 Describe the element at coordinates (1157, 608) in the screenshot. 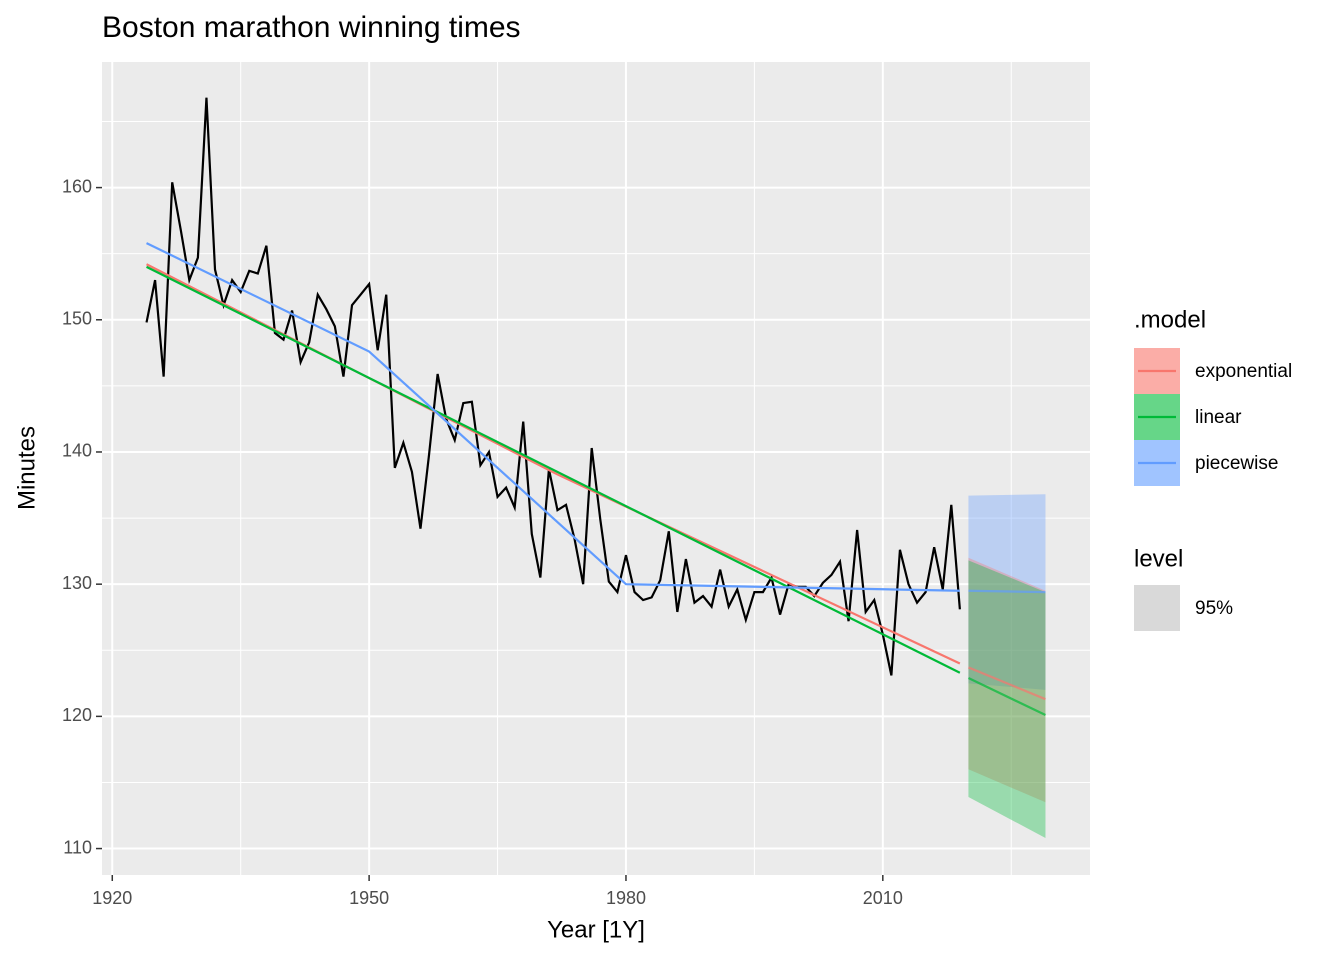

I see `legend-key` at that location.